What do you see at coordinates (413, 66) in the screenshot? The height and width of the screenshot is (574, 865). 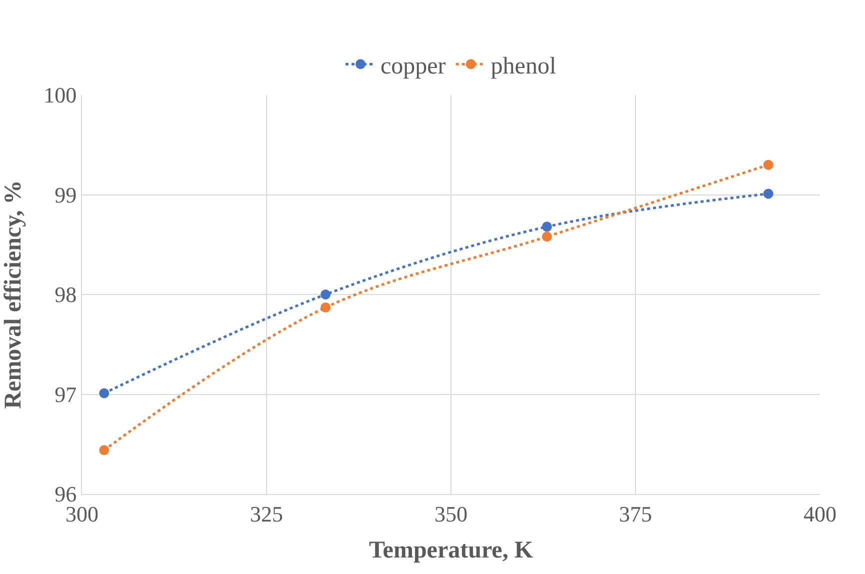 I see `legend-label: copper` at bounding box center [413, 66].